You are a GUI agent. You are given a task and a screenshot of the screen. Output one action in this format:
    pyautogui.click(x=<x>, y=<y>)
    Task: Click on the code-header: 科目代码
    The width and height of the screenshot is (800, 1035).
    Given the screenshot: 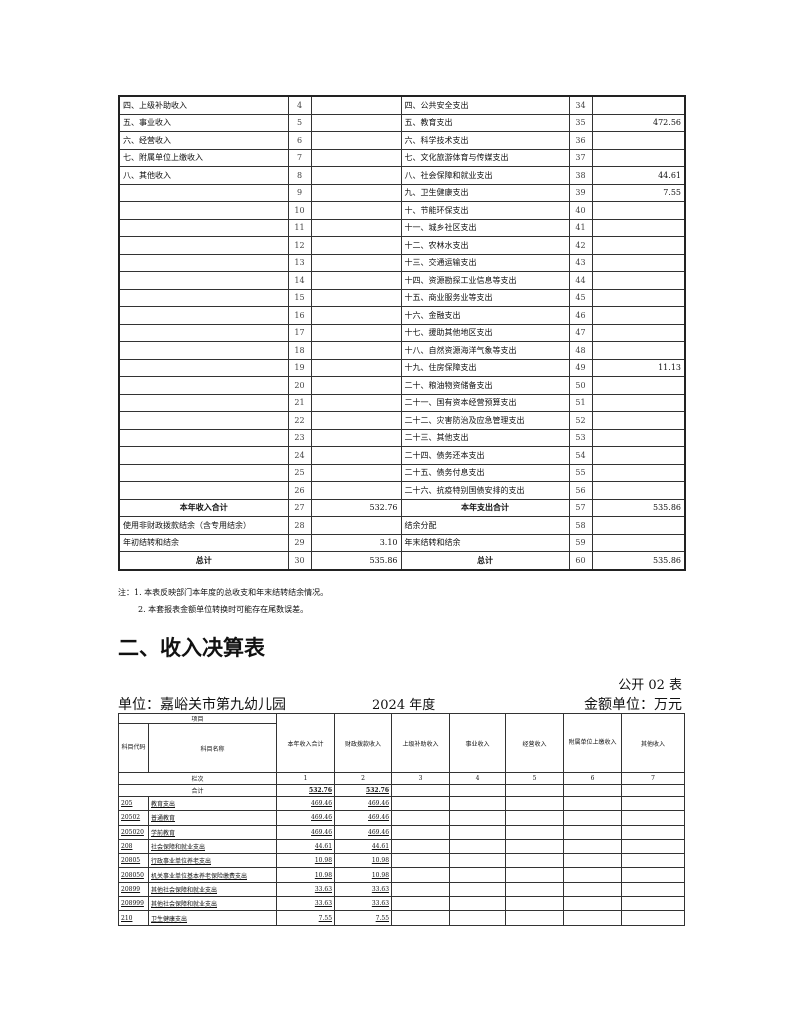 What is the action you would take?
    pyautogui.click(x=133, y=748)
    